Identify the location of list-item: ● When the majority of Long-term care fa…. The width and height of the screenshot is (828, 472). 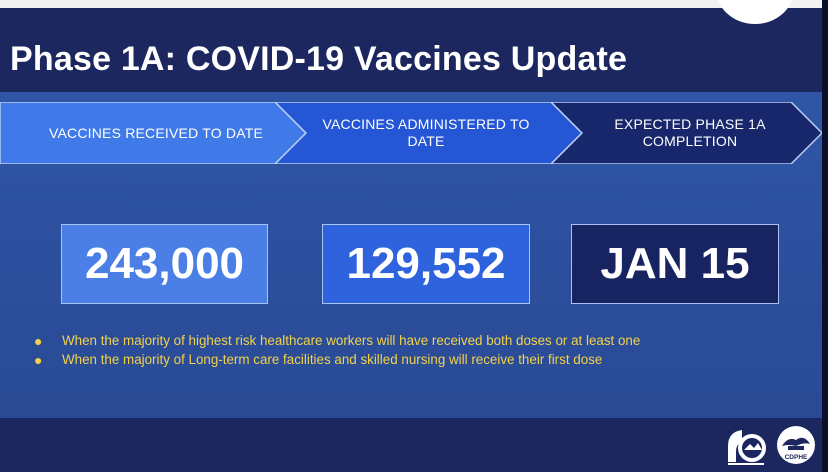
(337, 359).